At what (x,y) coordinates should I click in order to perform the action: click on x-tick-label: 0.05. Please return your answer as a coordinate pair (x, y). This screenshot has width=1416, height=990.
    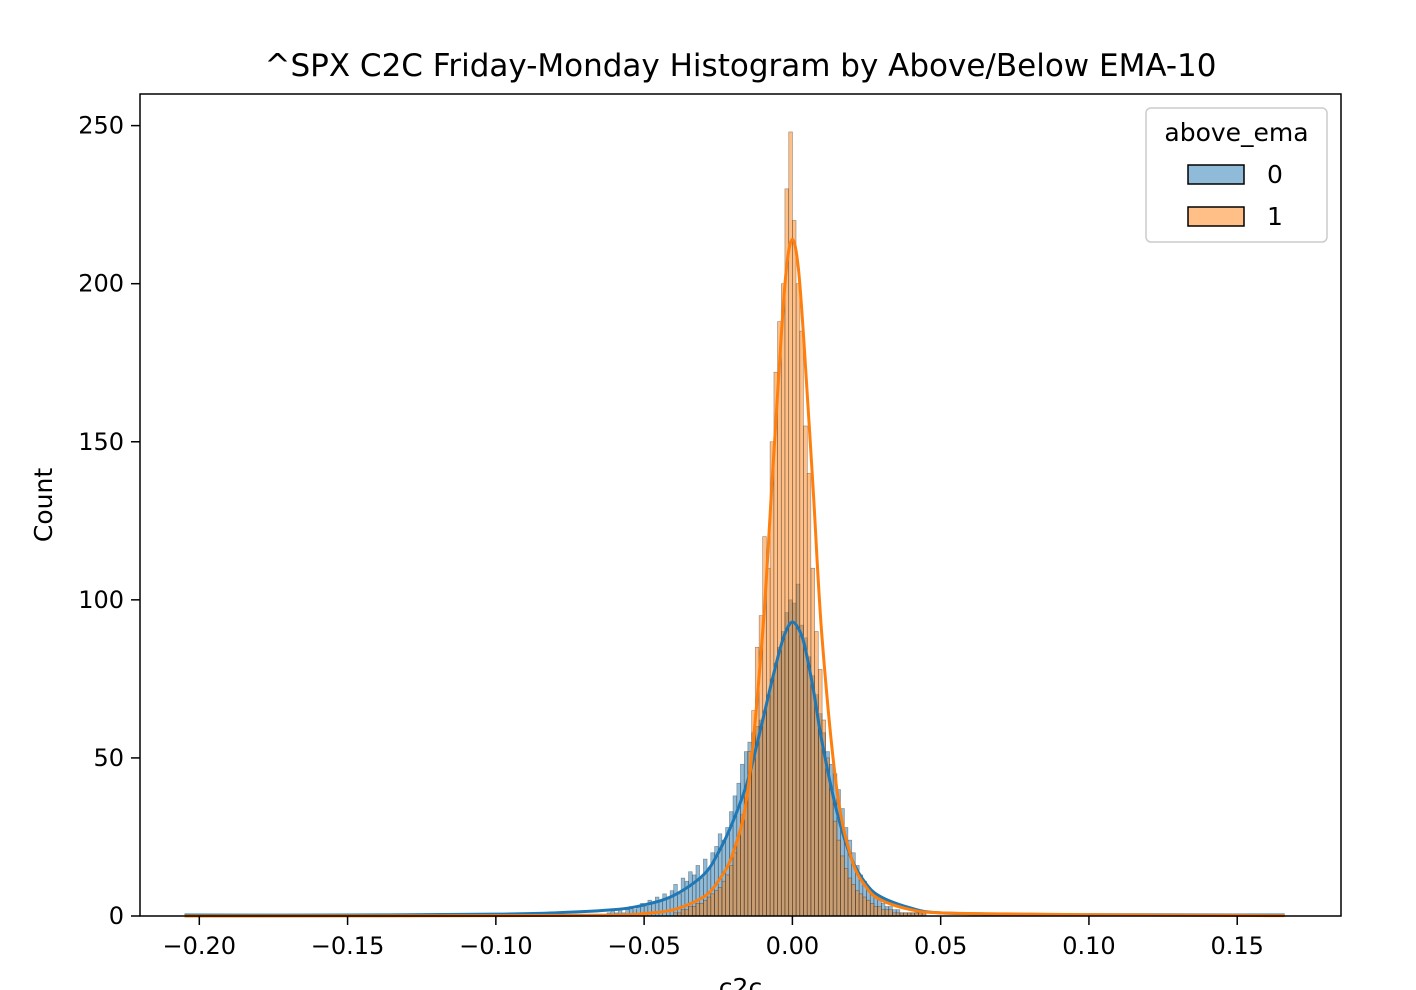
    Looking at the image, I should click on (940, 946).